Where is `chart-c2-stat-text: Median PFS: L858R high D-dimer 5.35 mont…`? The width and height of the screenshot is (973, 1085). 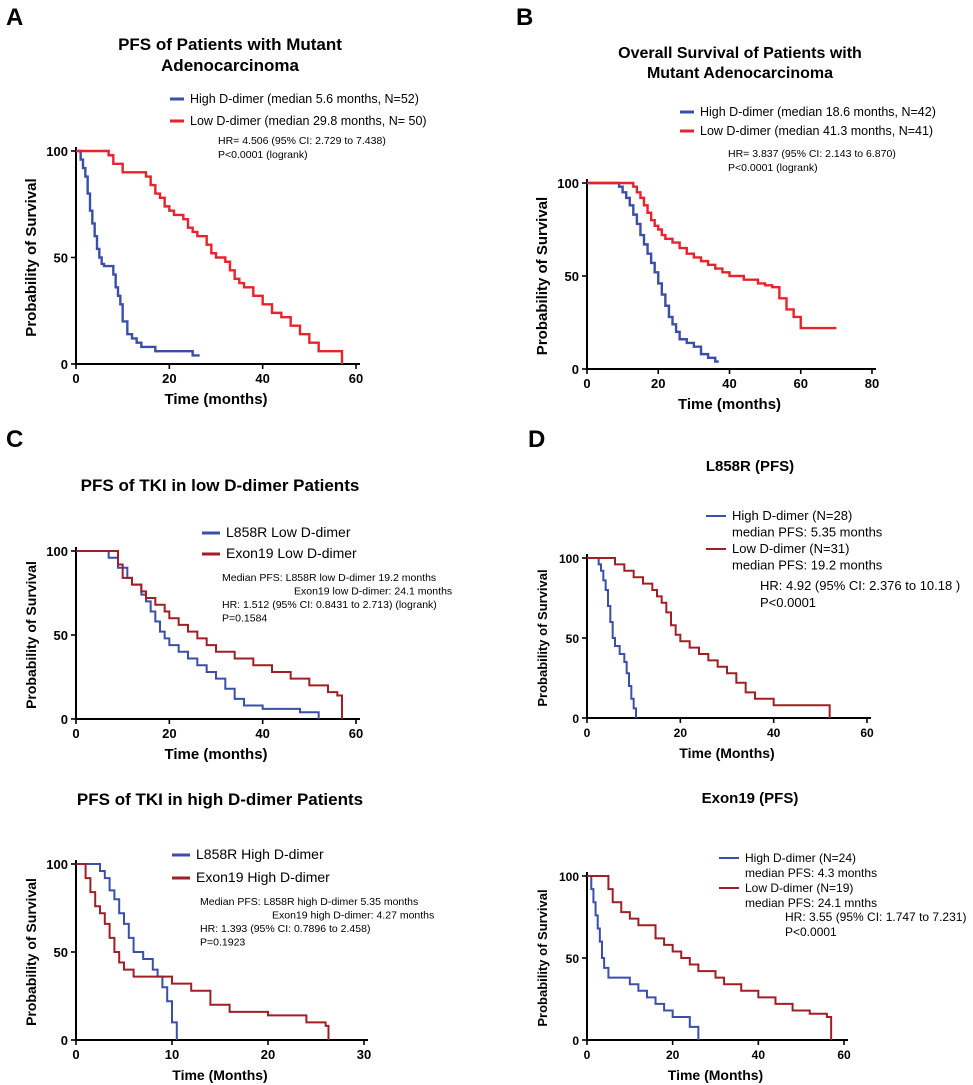 chart-c2-stat-text: Median PFS: L858R high D-dimer 5.35 mont… is located at coordinates (309, 902).